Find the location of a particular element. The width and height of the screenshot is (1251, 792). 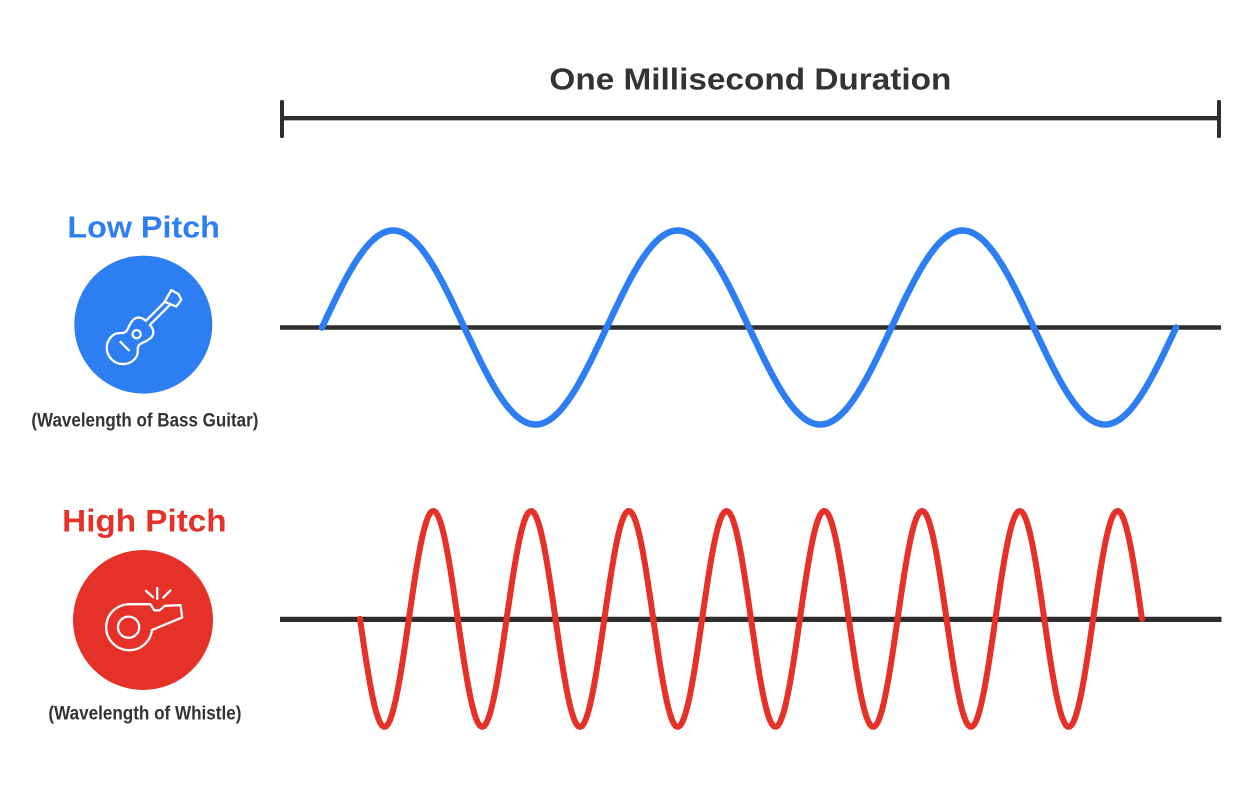

svg-text: One Millisecond Duration is located at coordinates (750, 80).